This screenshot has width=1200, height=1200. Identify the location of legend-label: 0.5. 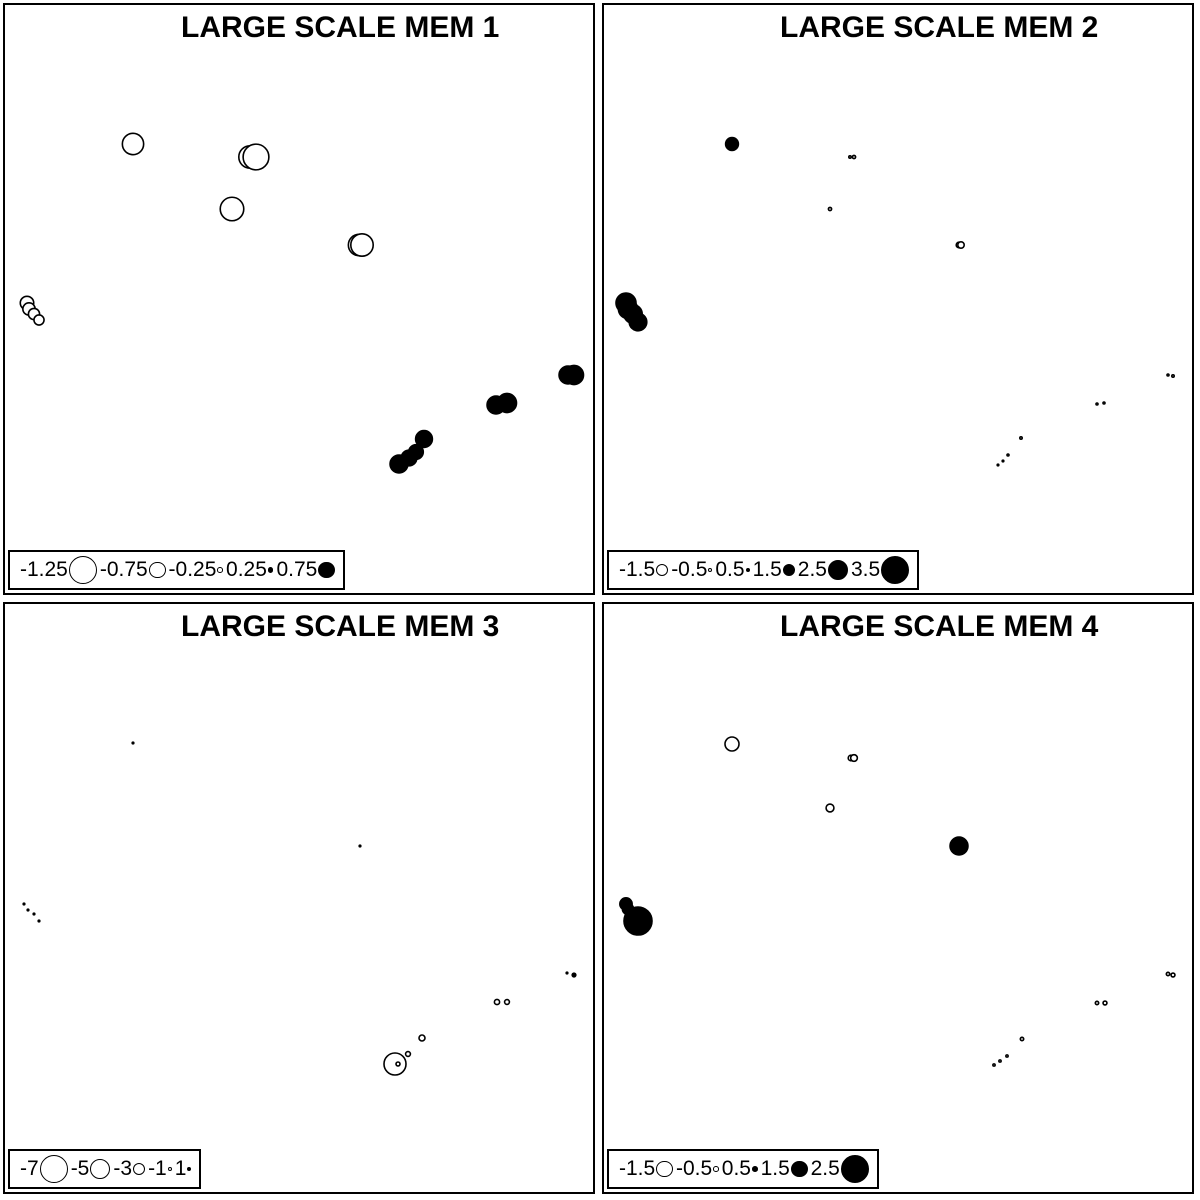
(730, 569).